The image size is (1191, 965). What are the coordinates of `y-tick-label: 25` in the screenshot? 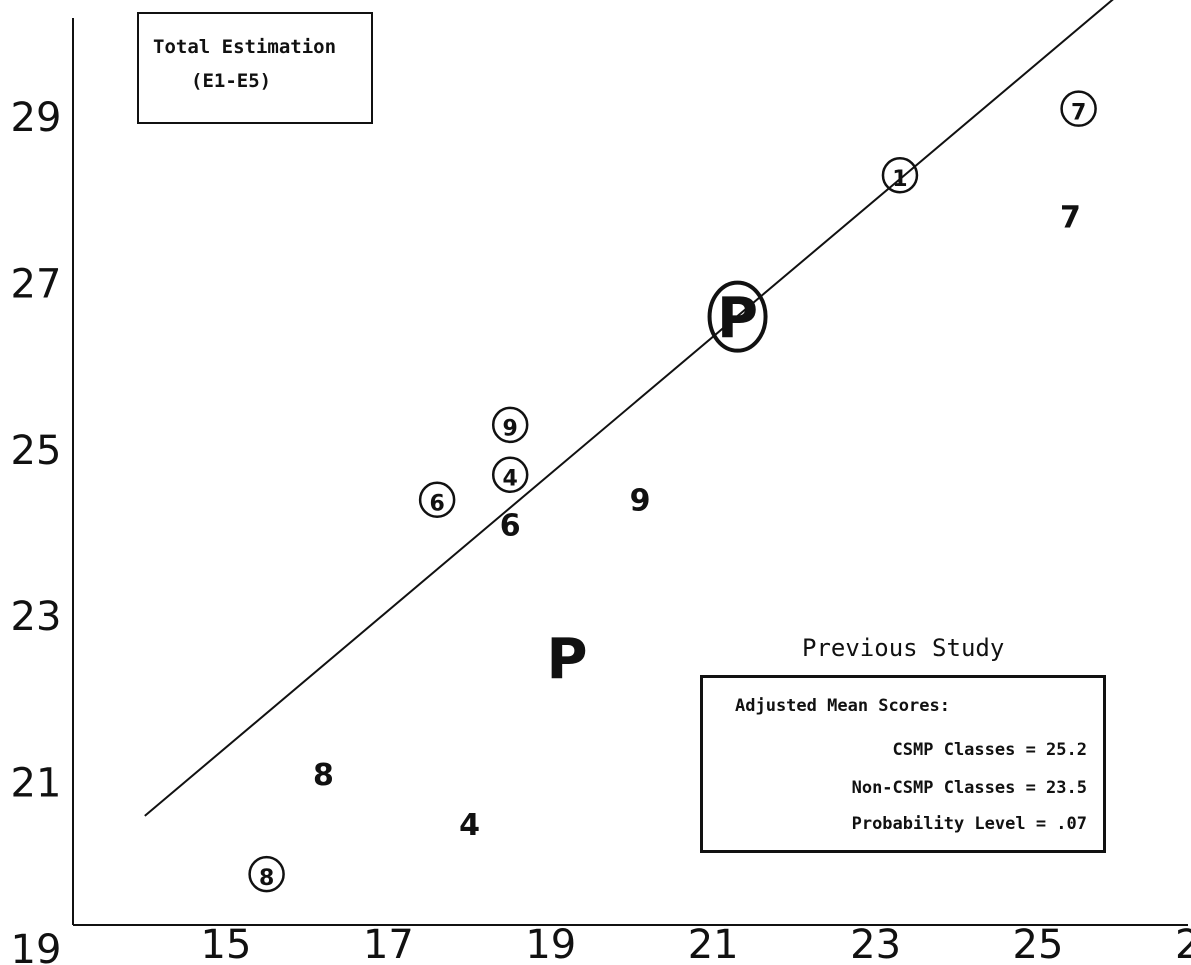 It's located at (36, 451).